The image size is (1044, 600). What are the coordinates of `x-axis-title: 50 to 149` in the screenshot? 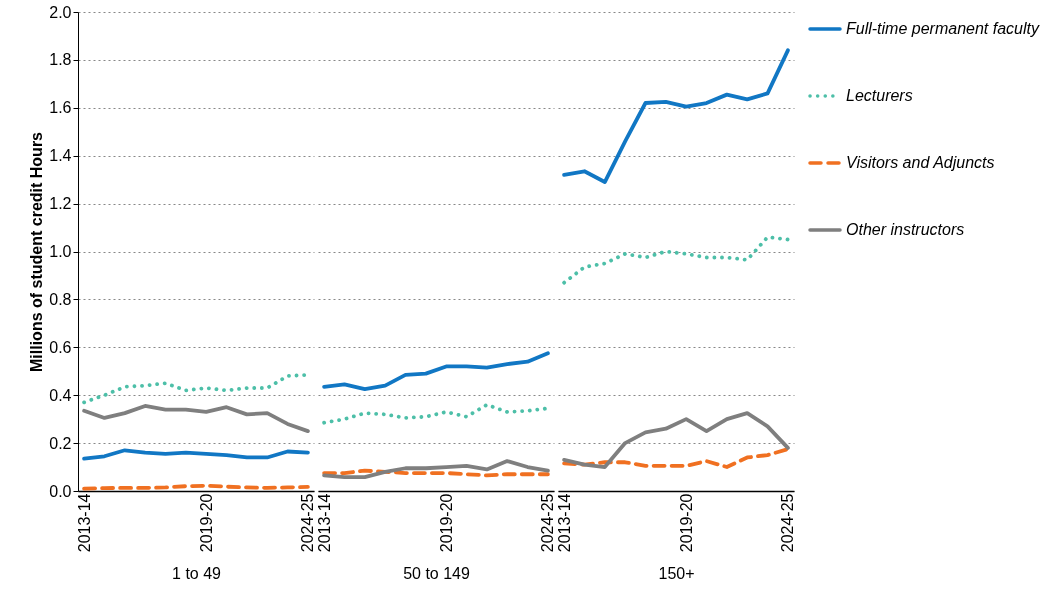 It's located at (436, 574).